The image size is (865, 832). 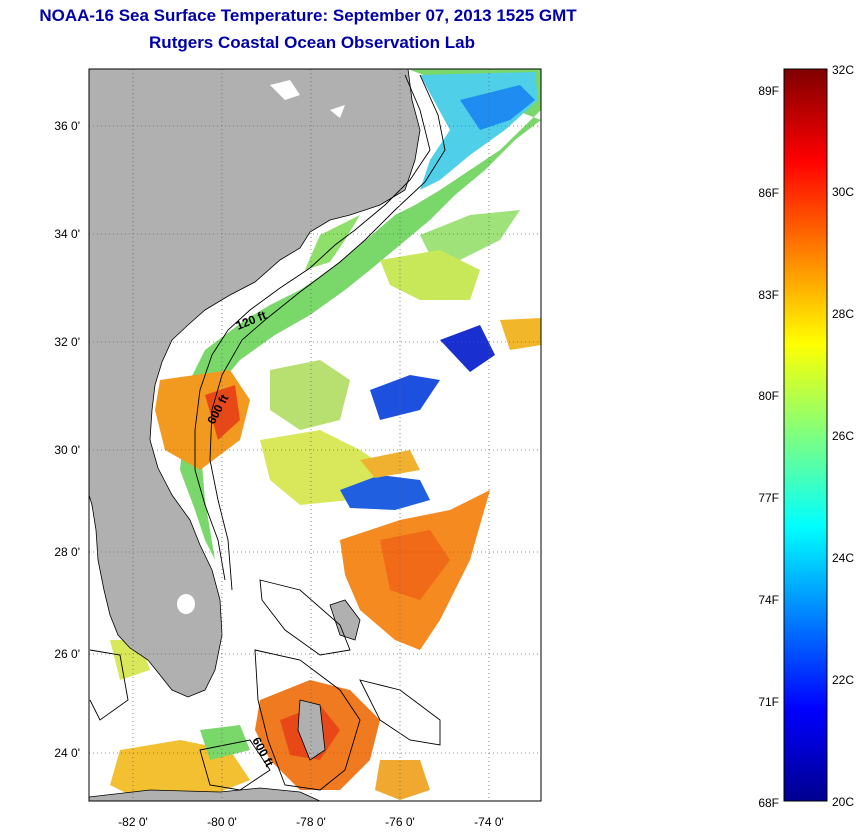 I want to click on colorbar-f-label: 74F, so click(x=768, y=600).